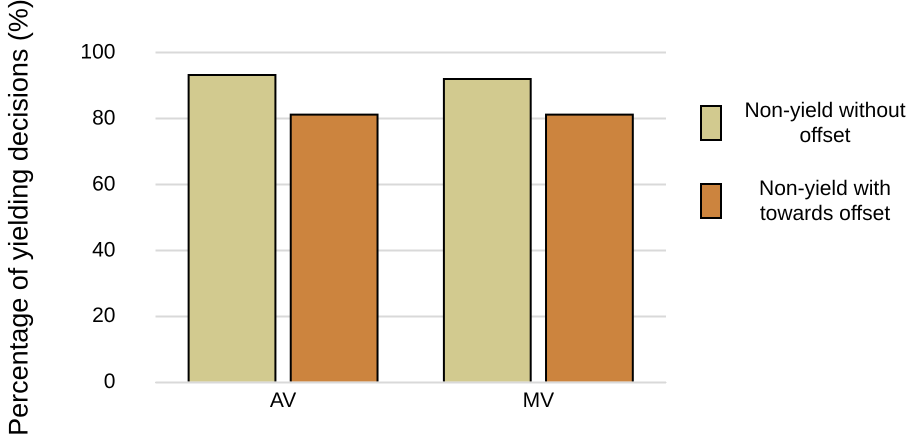  What do you see at coordinates (104, 316) in the screenshot?
I see `y-tick-label: 20` at bounding box center [104, 316].